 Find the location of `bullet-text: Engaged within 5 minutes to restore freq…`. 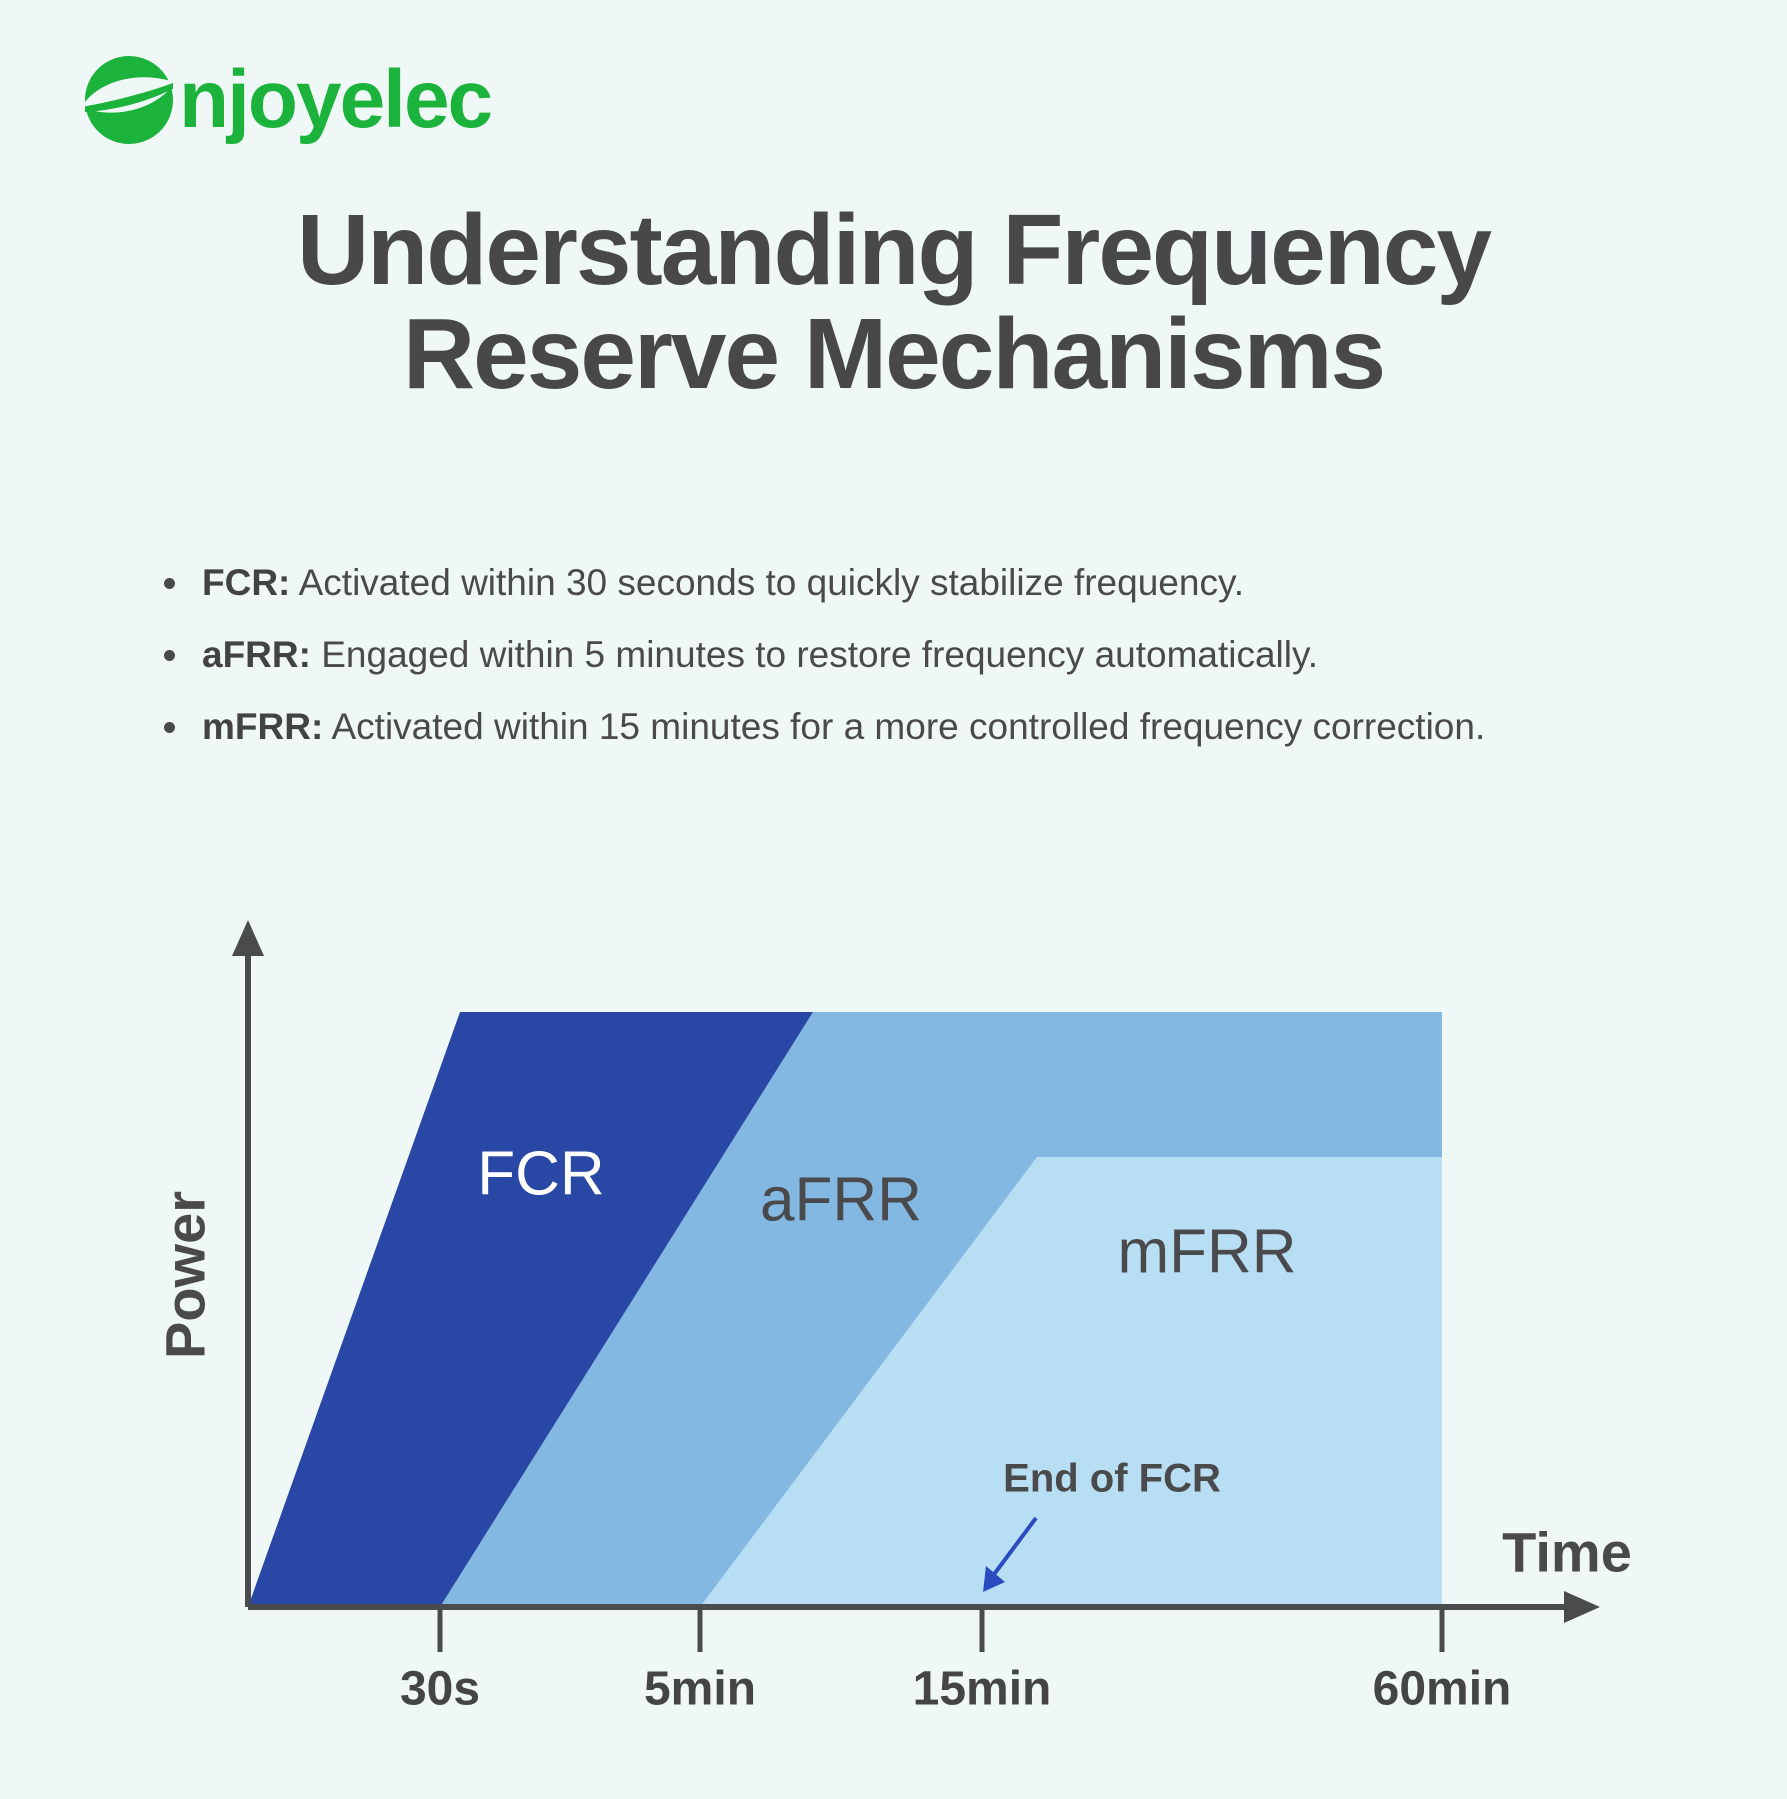

bullet-text: Engaged within 5 minutes to restore freq… is located at coordinates (814, 654).